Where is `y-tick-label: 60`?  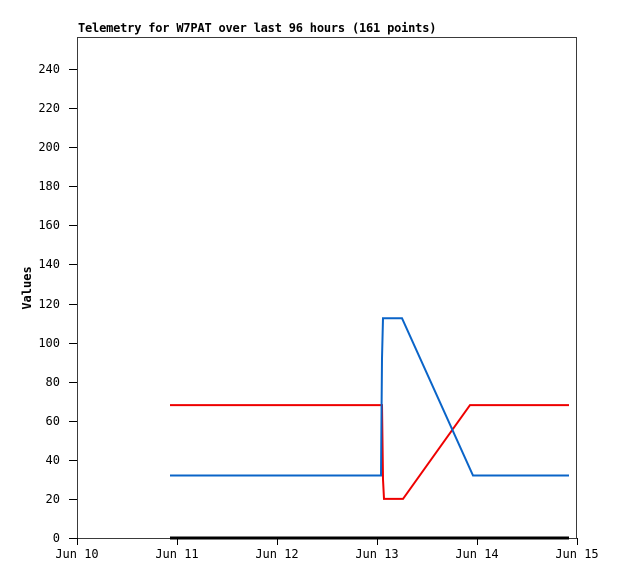
y-tick-label: 60 is located at coordinates (52, 421).